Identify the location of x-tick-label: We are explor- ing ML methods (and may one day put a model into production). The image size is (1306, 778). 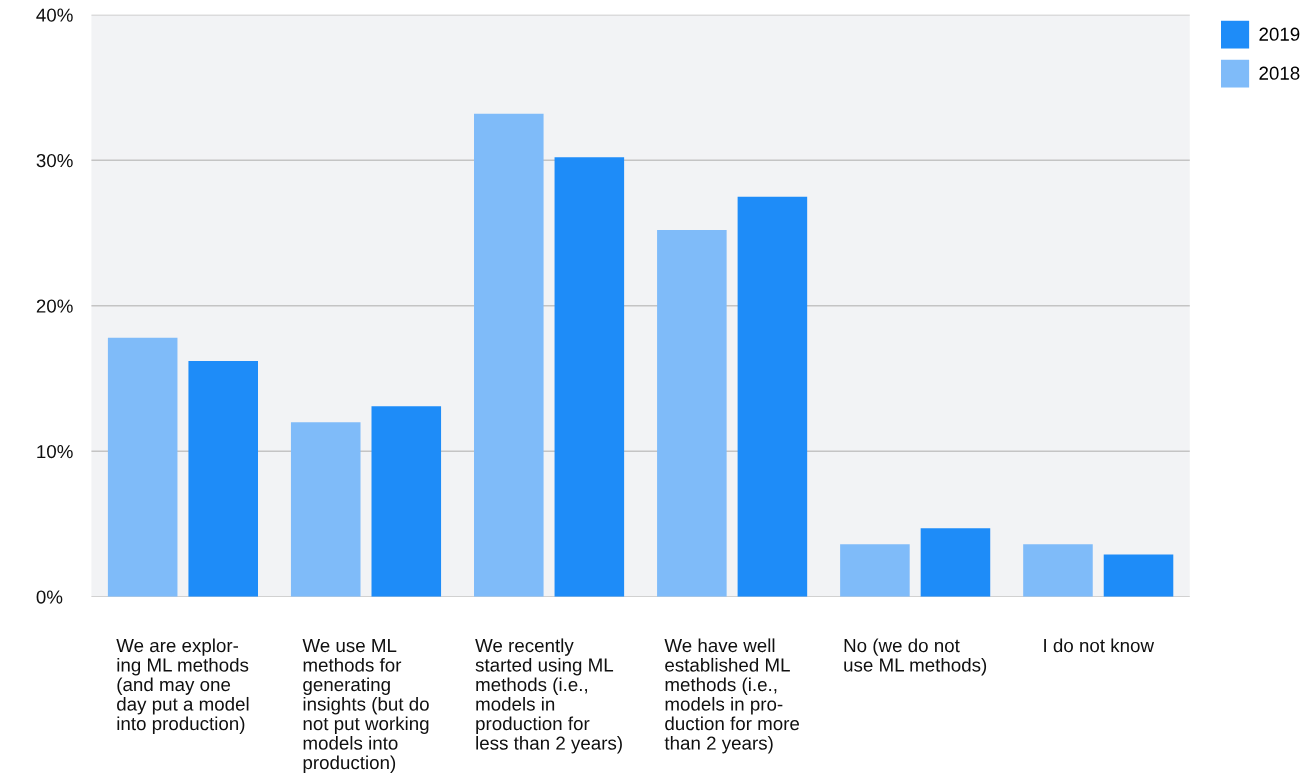
(182, 686).